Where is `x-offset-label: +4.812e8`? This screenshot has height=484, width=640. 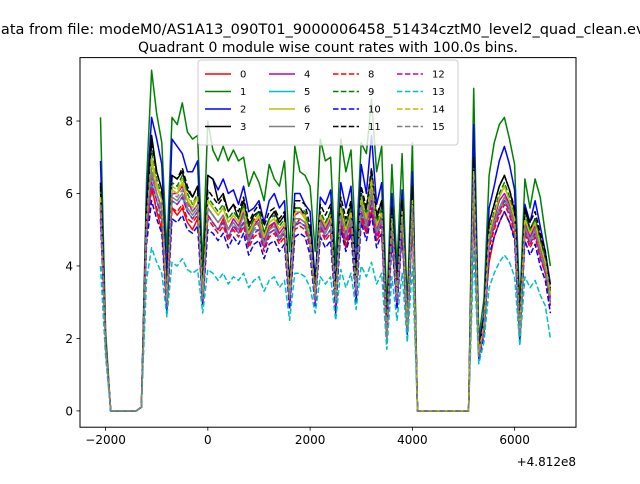 x-offset-label: +4.812e8 is located at coordinates (546, 462).